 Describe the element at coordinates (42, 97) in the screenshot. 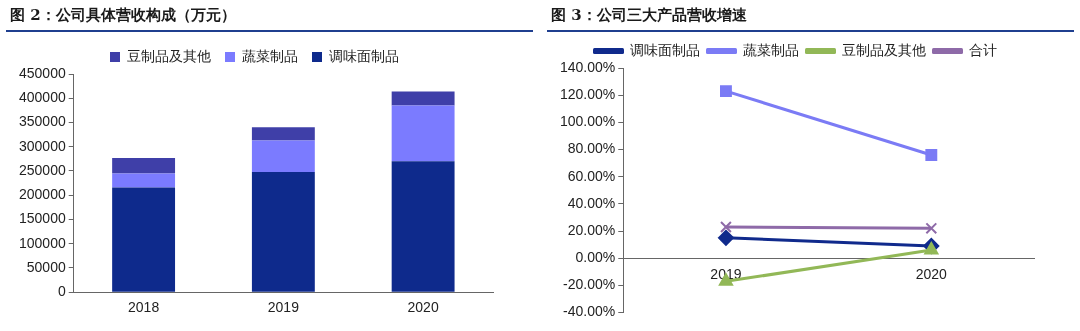

I see `y-tick-label: 400000` at that location.